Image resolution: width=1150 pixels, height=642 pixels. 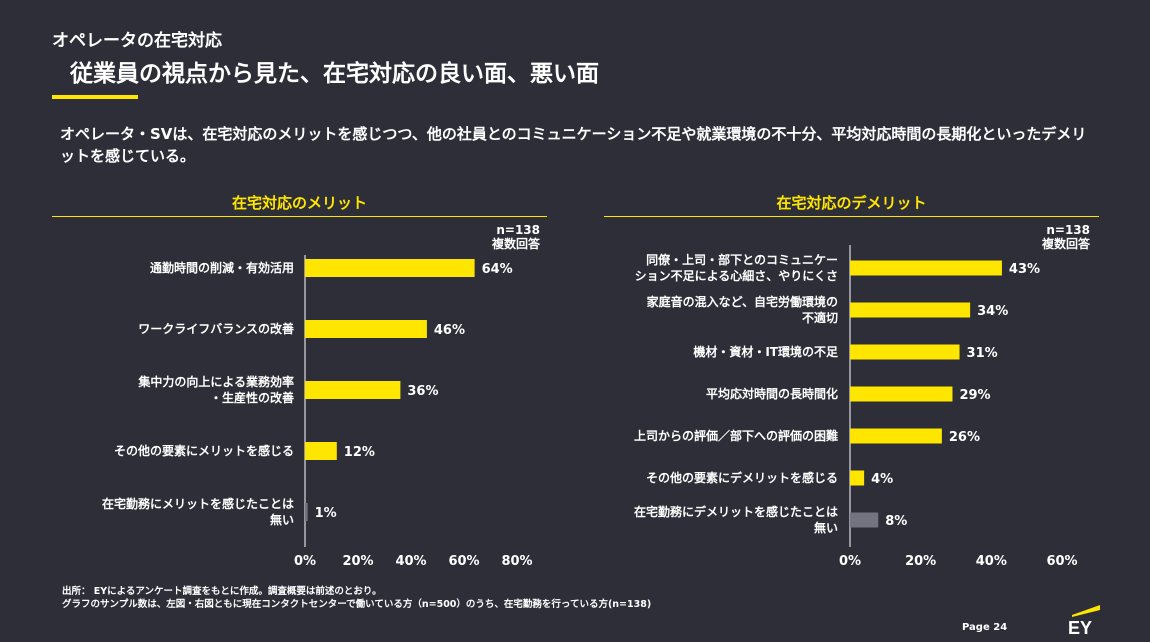 What do you see at coordinates (137, 41) in the screenshot?
I see `section-title: オペレータの在宅対応` at bounding box center [137, 41].